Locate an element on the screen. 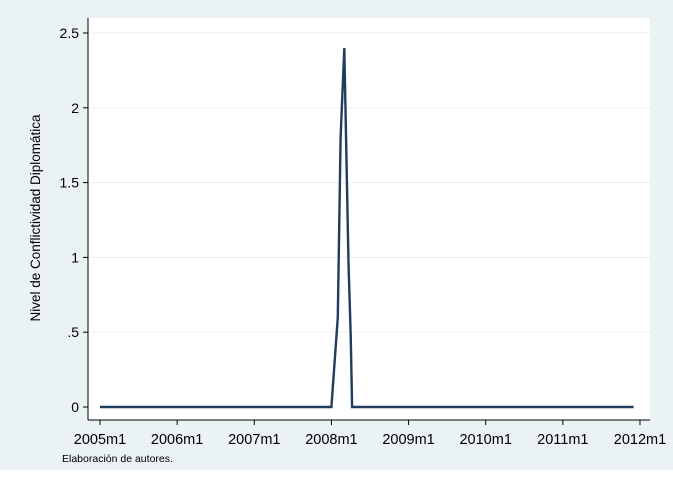 The image size is (673, 482). x-tick-label: 2007m1 is located at coordinates (254, 440).